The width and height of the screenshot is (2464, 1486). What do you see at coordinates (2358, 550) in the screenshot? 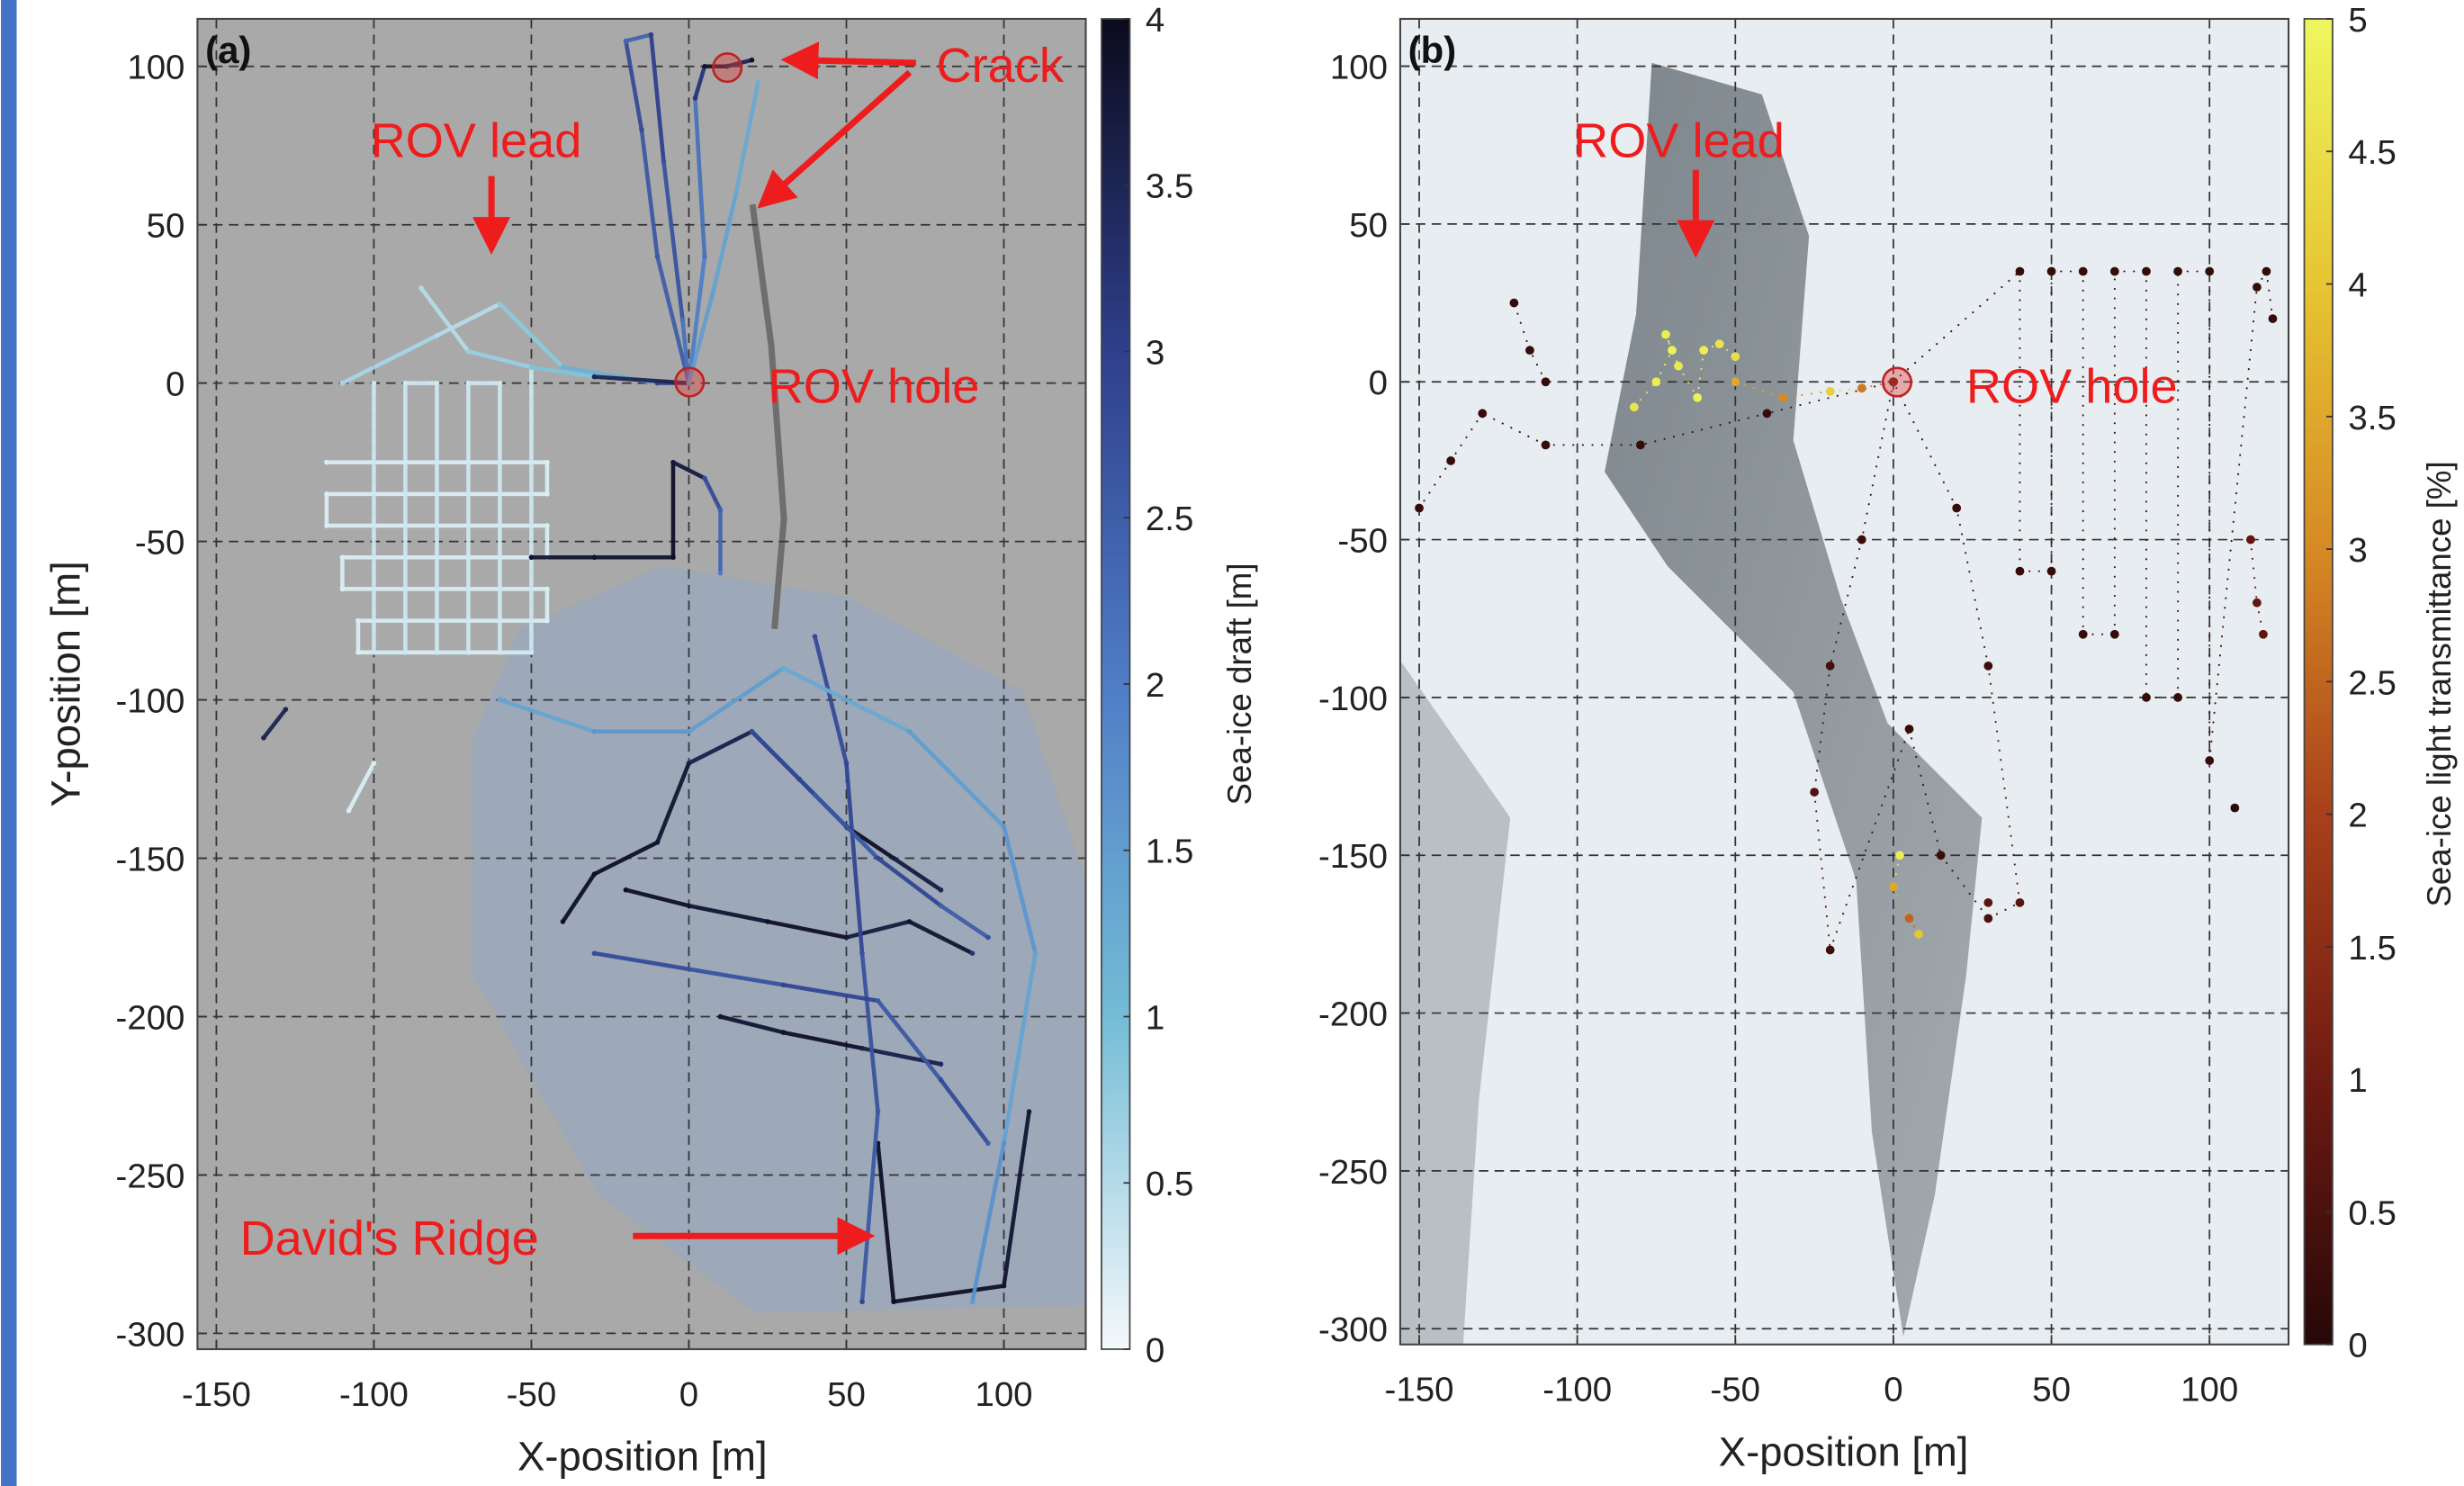
I see `colorbar-tick-label: 3` at bounding box center [2358, 550].